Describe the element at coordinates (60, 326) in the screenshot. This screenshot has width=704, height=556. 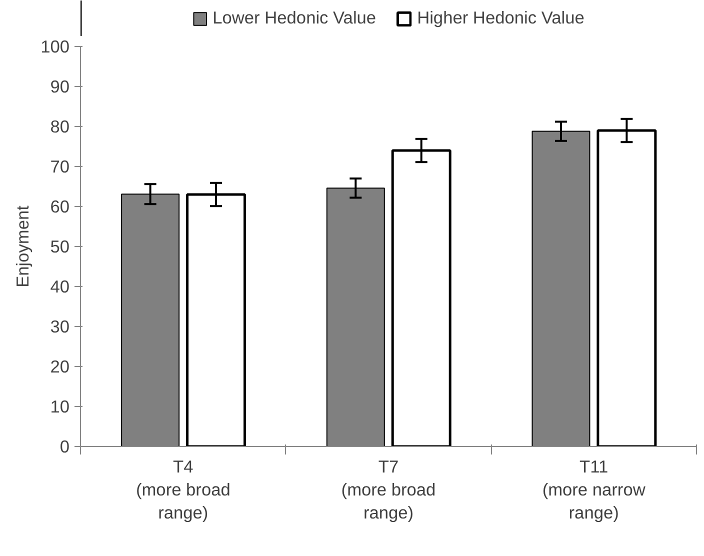
I see `y-tick-label: 30` at that location.